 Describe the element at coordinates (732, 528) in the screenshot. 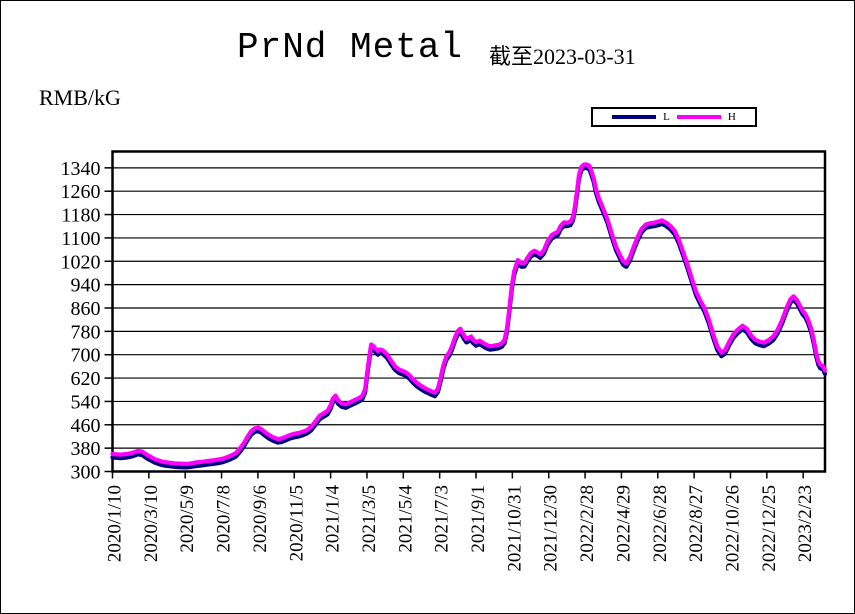

I see `x-tick-label: 2022/10/26` at that location.